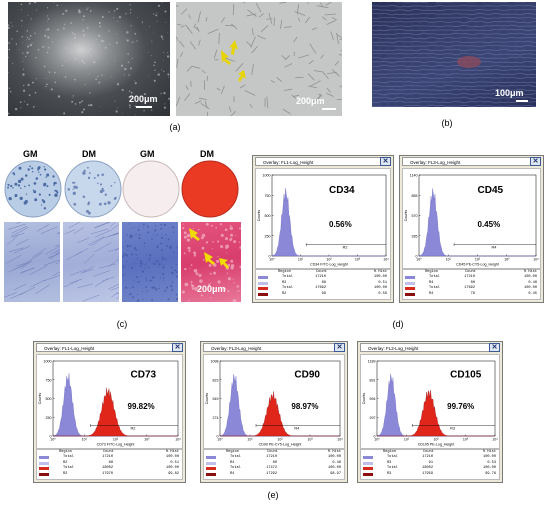  Describe the element at coordinates (477, 222) in the screenshot. I see `negative-histogram` at that location.